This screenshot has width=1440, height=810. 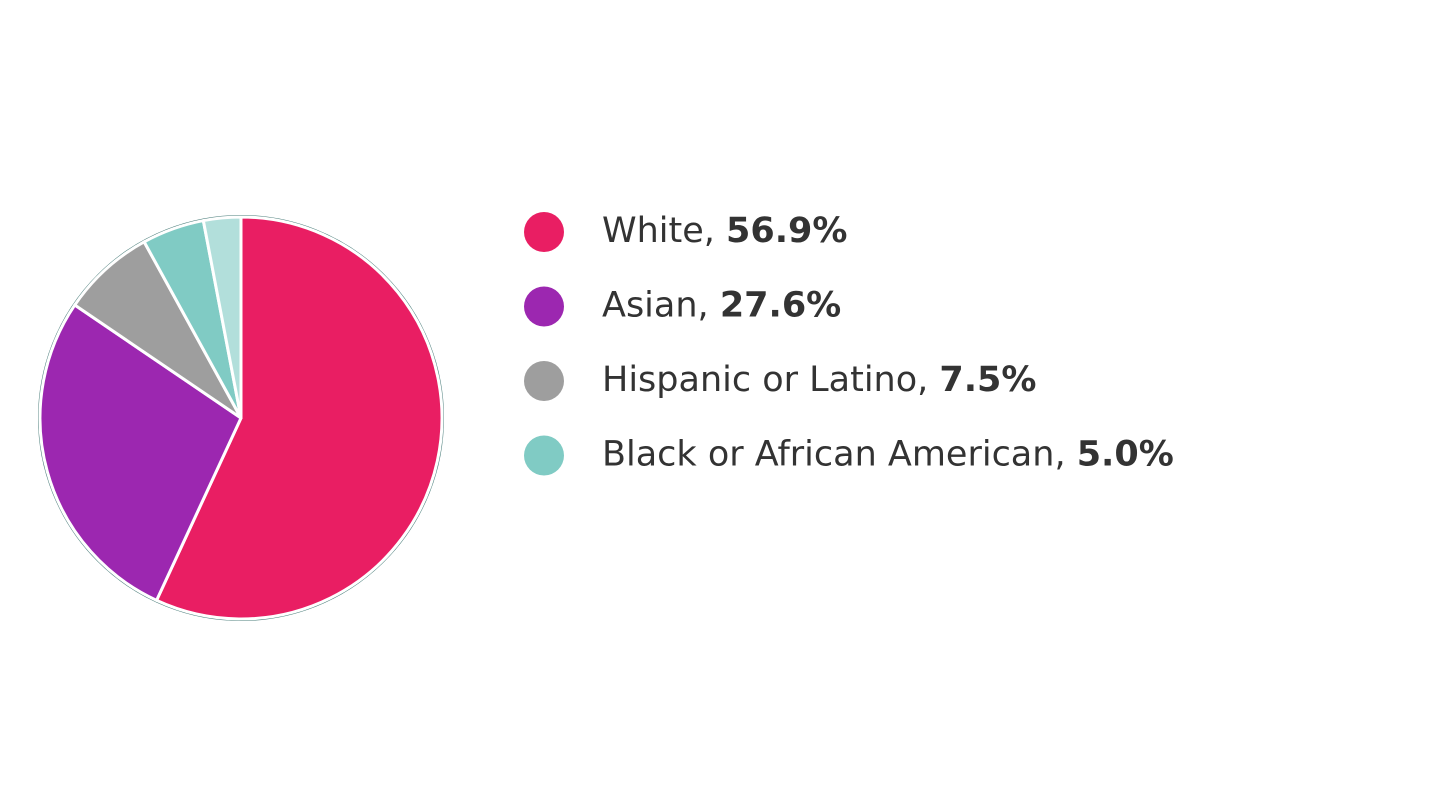 I want to click on legend-value: 7.5%, so click(x=987, y=380).